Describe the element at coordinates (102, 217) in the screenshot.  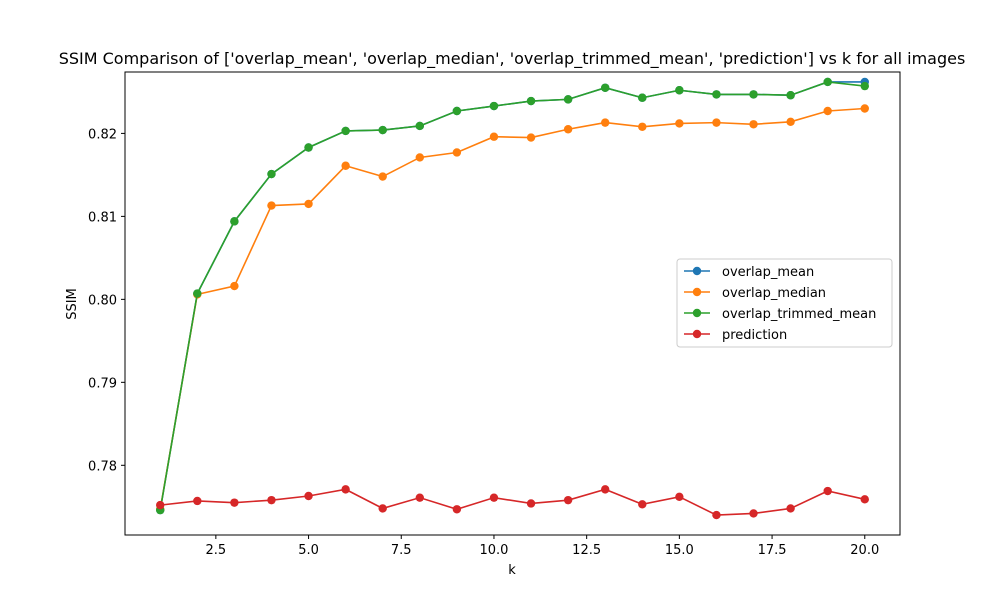
I see `y-tick-label: 0.81` at that location.